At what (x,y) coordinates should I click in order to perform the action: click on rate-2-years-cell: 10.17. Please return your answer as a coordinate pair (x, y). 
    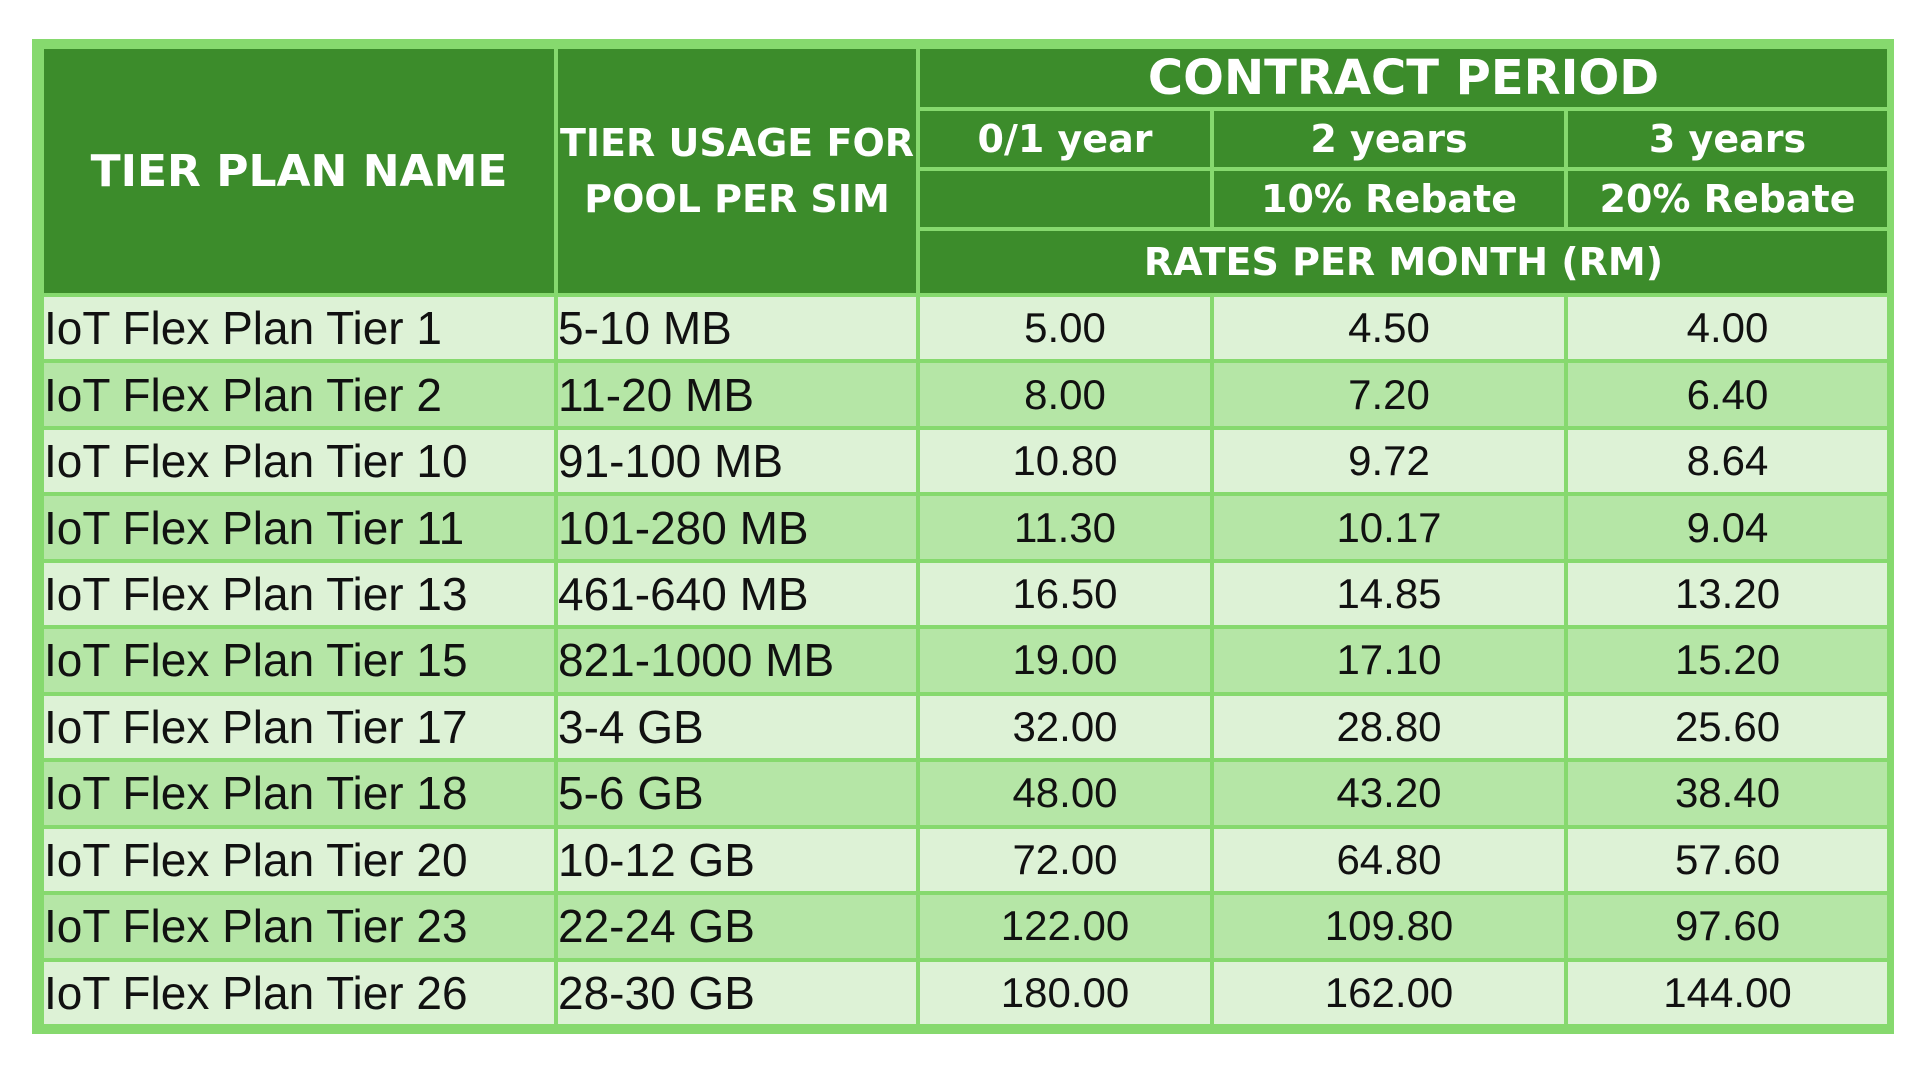
    Looking at the image, I should click on (1389, 527).